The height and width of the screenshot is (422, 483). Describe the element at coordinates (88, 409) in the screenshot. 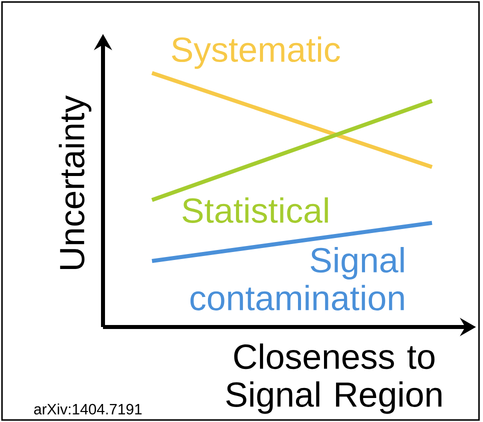

I see `text: arXiv:1404.7191` at that location.